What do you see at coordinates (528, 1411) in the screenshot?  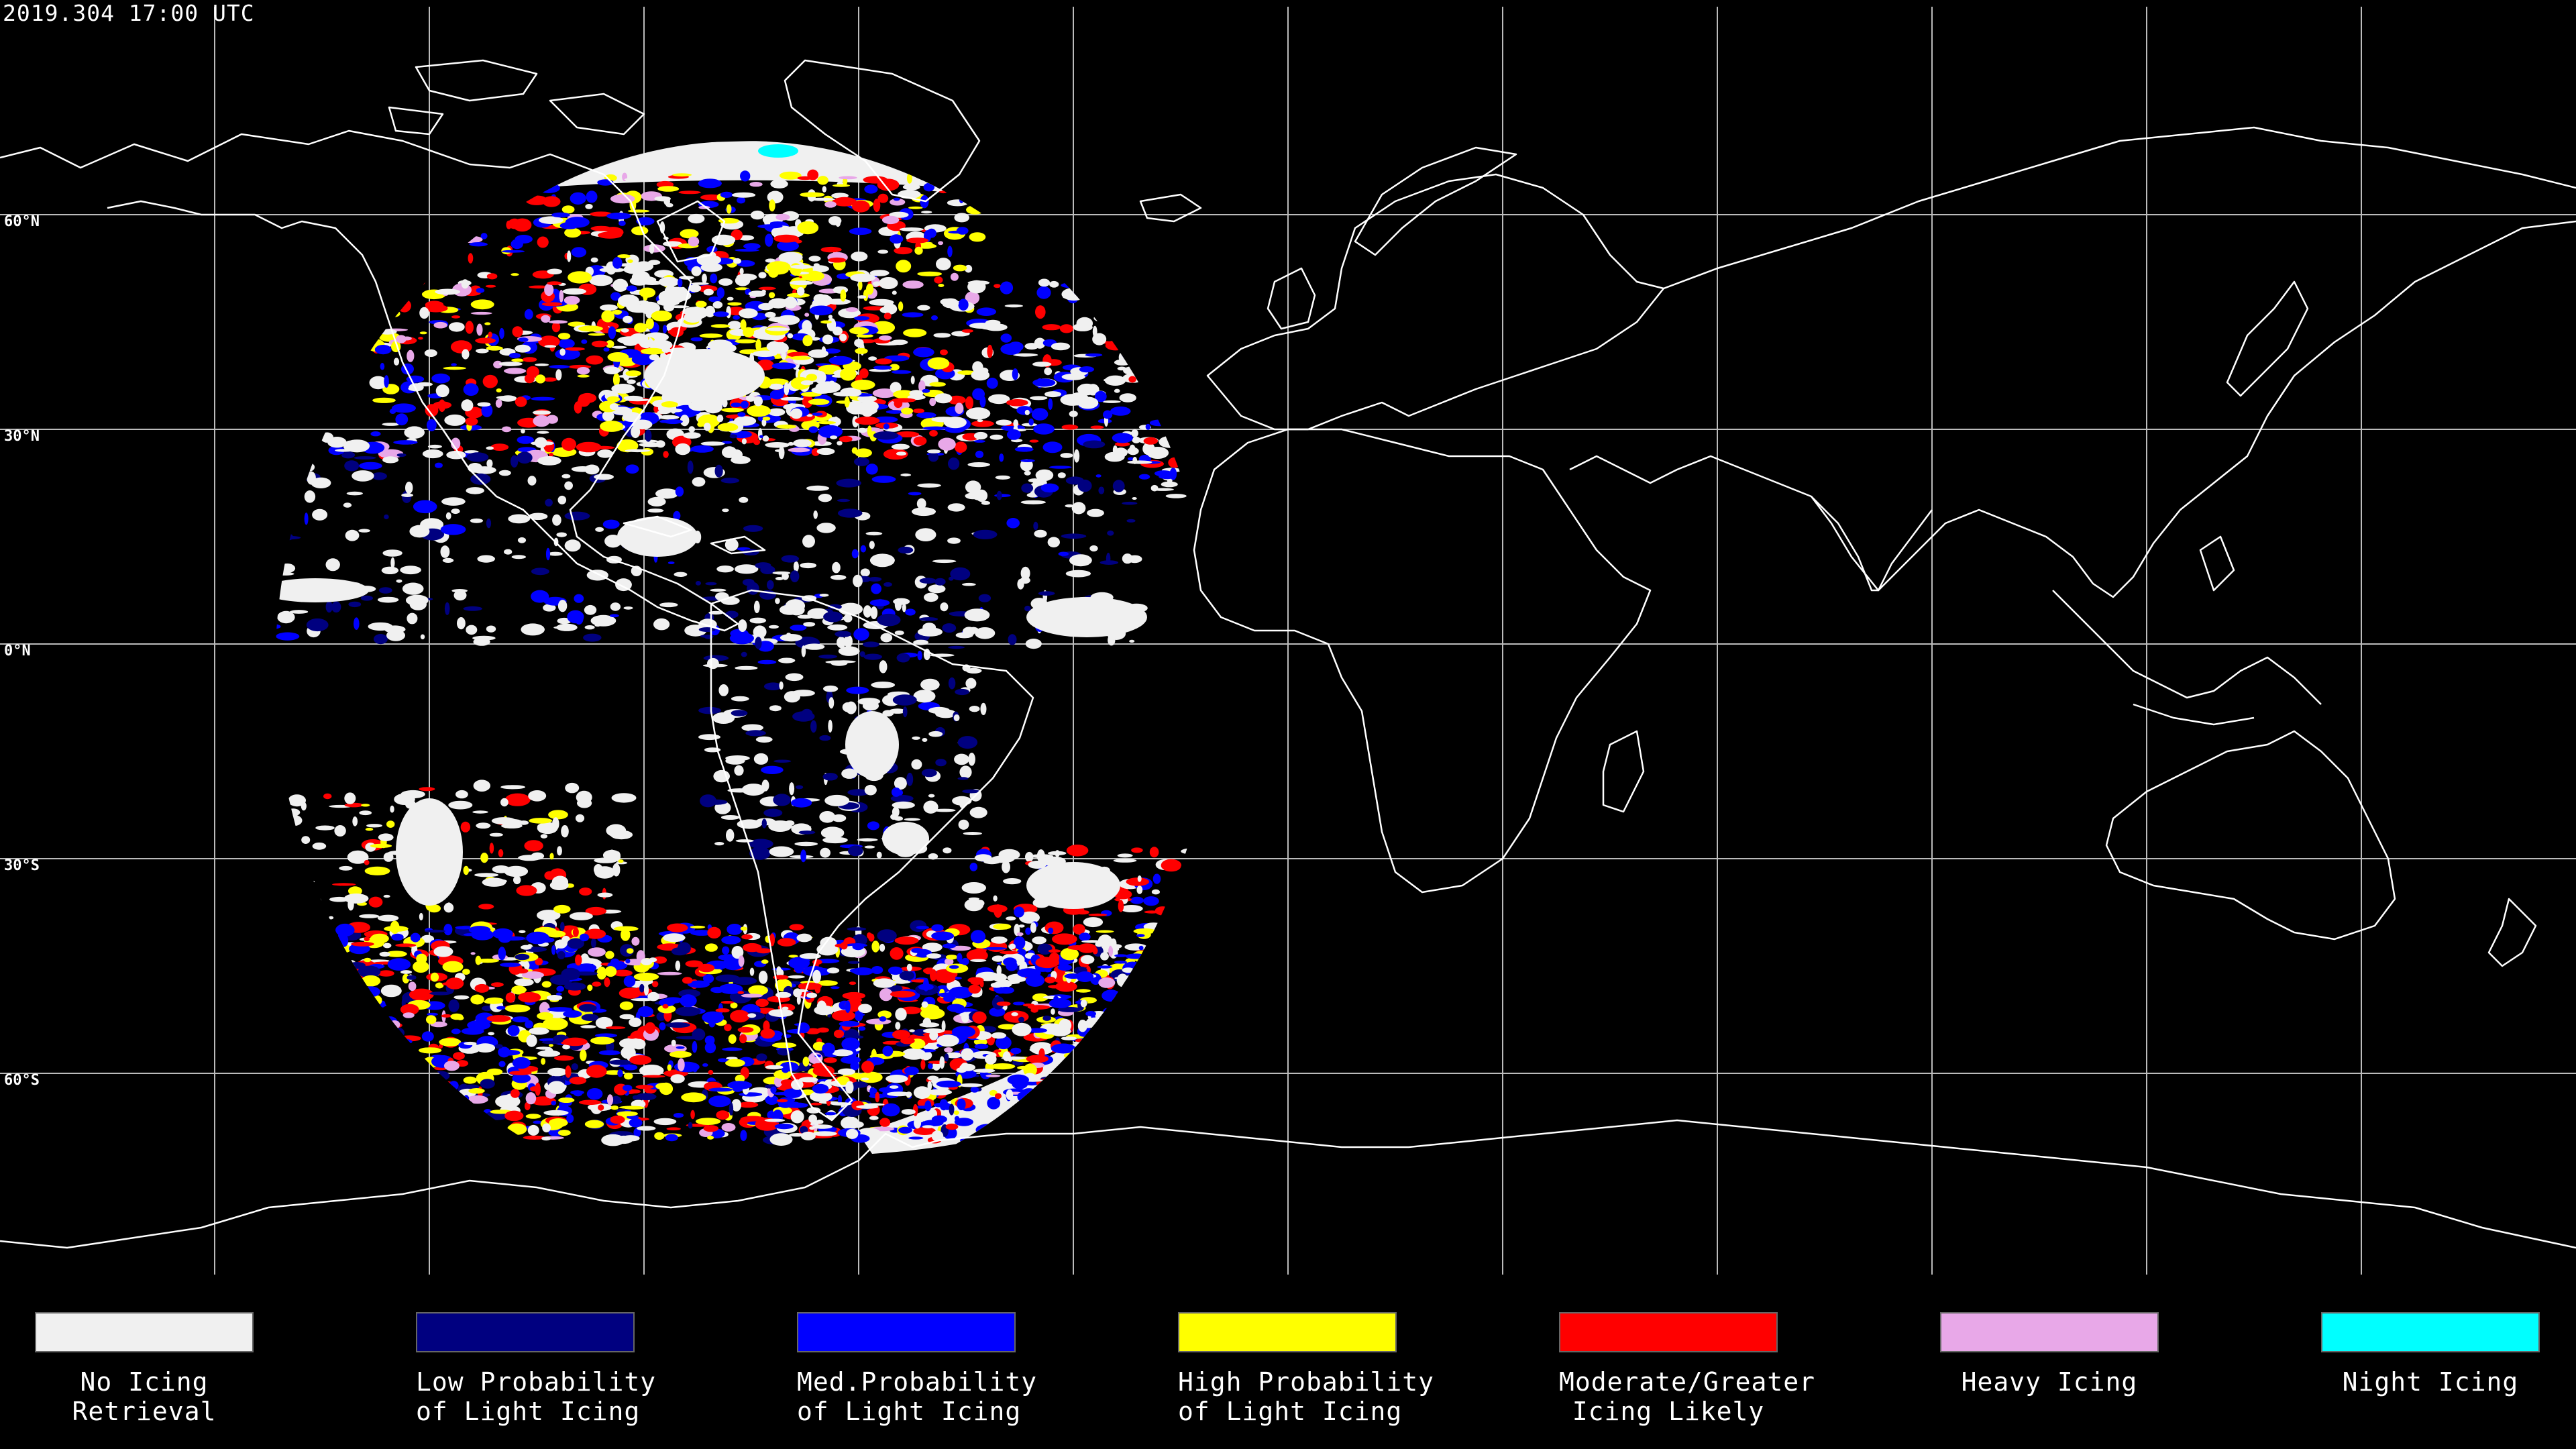 I see `legend-line2: of Light Icing` at bounding box center [528, 1411].